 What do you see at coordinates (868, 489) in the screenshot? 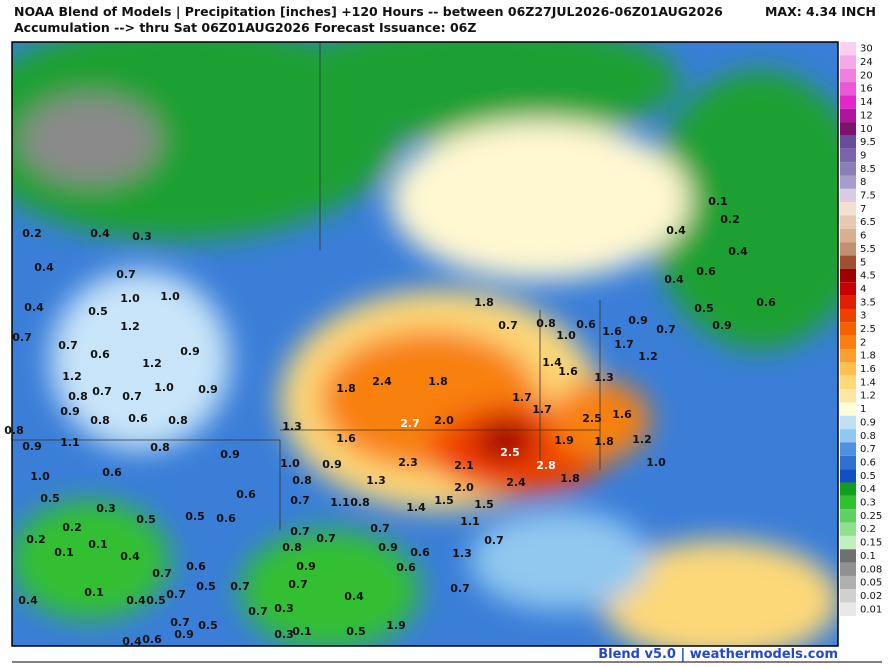
I see `colorbar-label: 0.4` at bounding box center [868, 489].